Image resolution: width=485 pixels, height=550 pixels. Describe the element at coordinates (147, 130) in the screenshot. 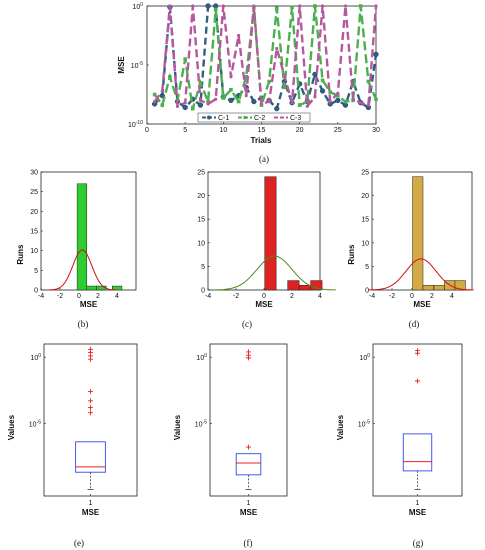

I see `x-tick-label-a: 0` at that location.